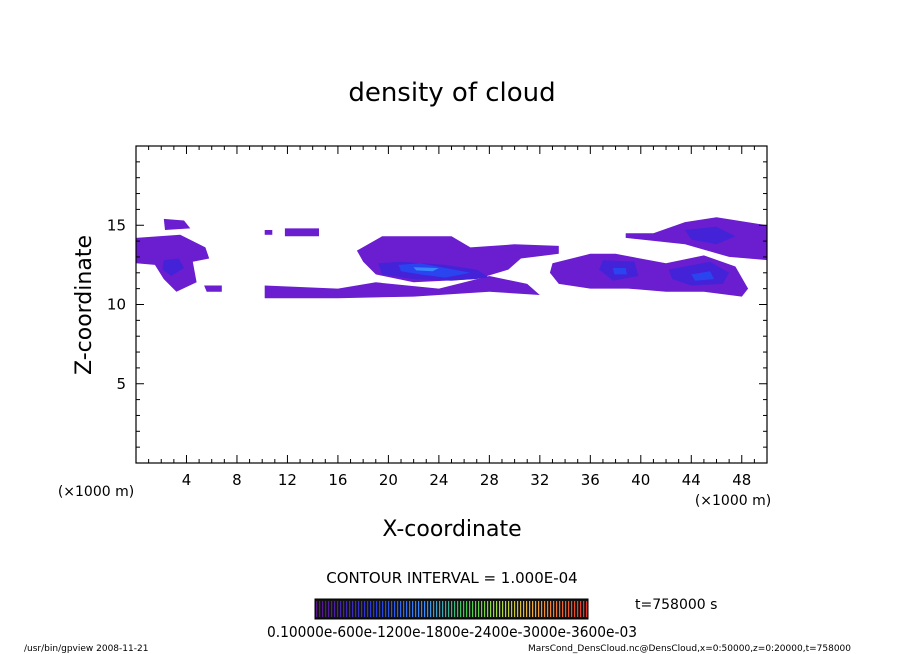  What do you see at coordinates (237, 480) in the screenshot?
I see `x-tick-label: 8` at bounding box center [237, 480].